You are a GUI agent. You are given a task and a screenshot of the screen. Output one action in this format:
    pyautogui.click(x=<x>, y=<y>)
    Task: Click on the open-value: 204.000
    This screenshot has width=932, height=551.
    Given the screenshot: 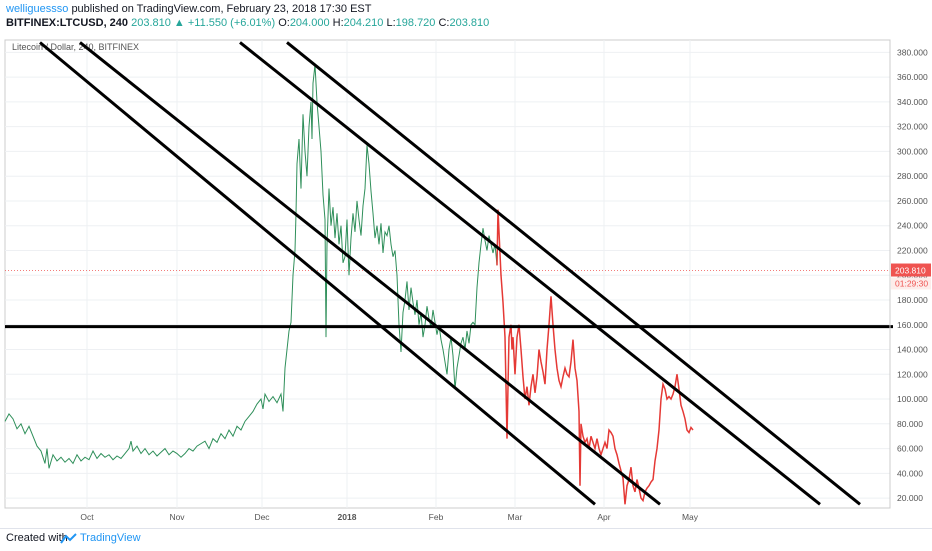 What is the action you would take?
    pyautogui.click(x=309, y=23)
    